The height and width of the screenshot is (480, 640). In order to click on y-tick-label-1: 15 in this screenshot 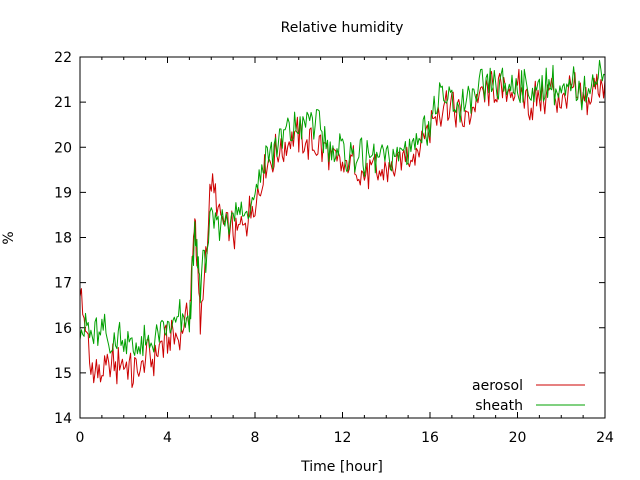, I will do `click(63, 374)`.